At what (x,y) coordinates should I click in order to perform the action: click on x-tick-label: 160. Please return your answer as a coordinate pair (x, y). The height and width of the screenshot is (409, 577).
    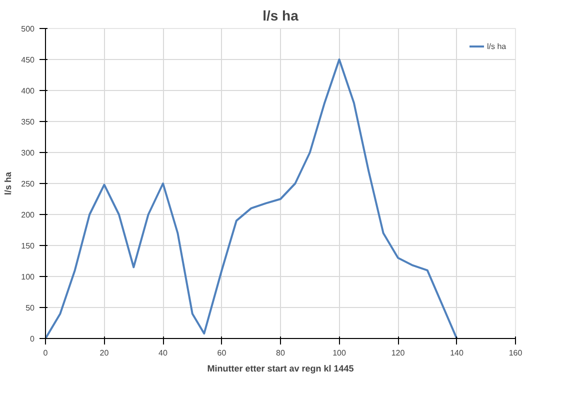
    Looking at the image, I should click on (515, 353).